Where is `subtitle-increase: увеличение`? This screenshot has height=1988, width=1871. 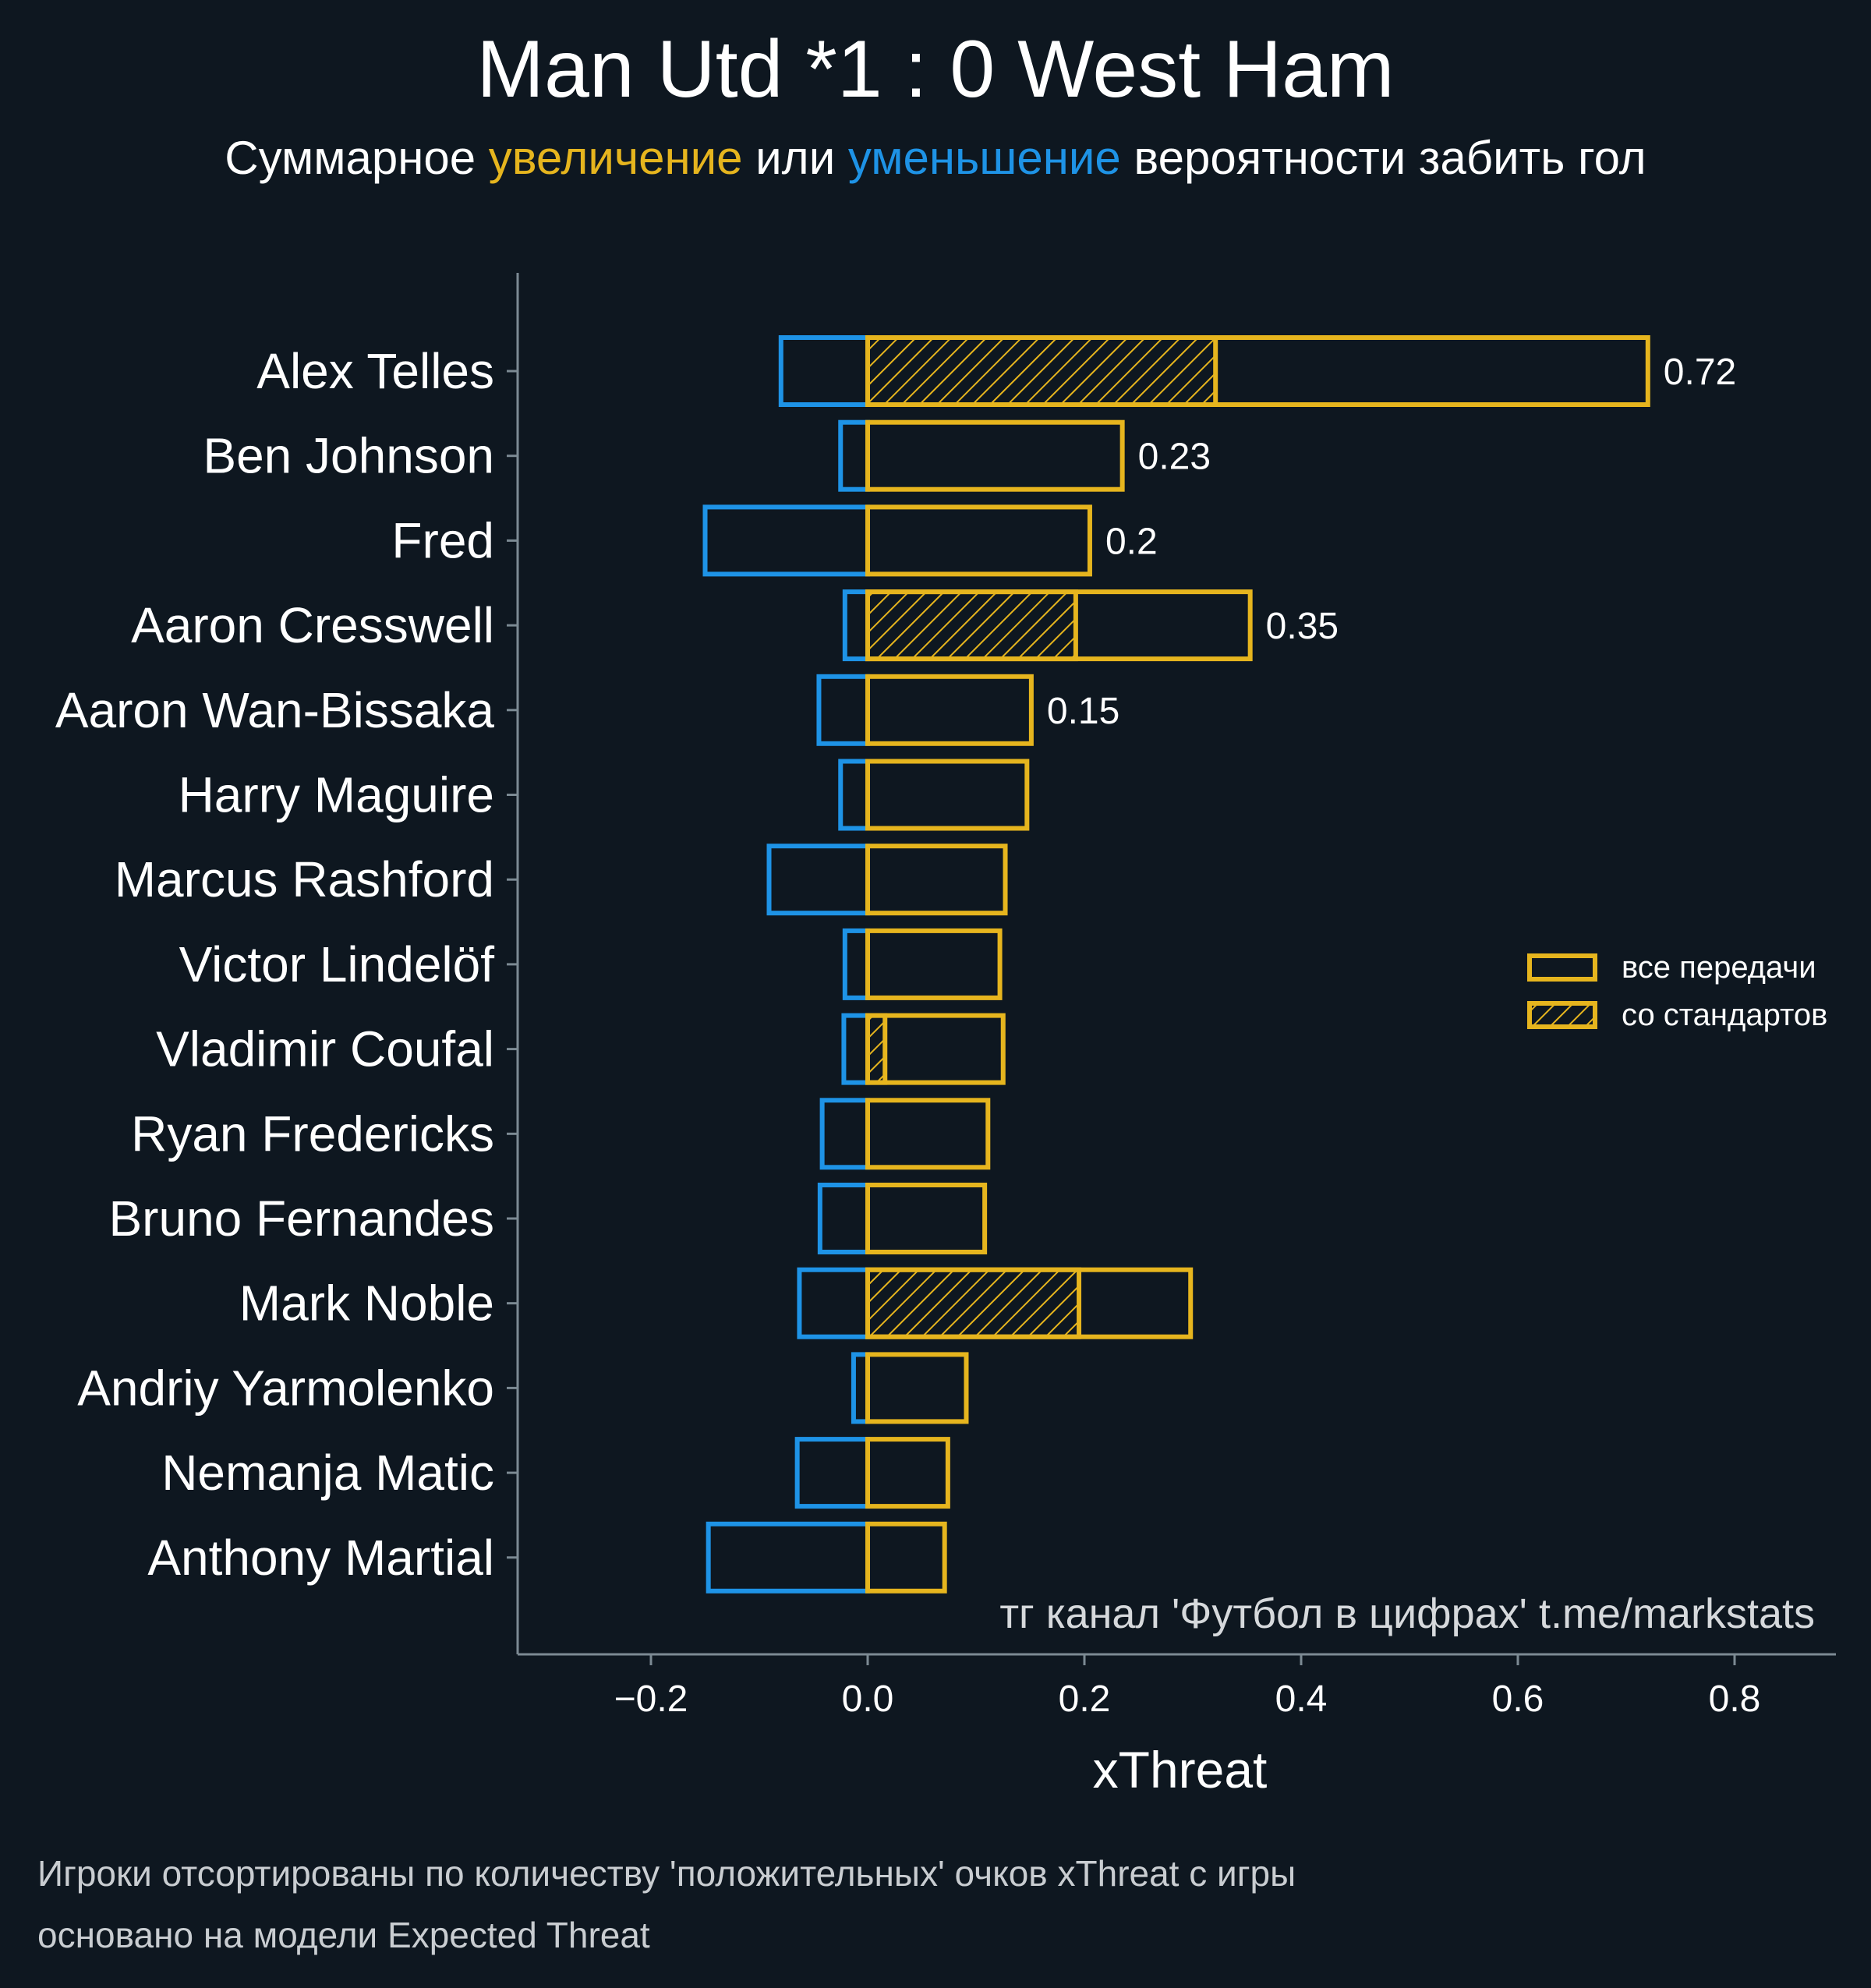 subtitle-increase: увеличение is located at coordinates (615, 158).